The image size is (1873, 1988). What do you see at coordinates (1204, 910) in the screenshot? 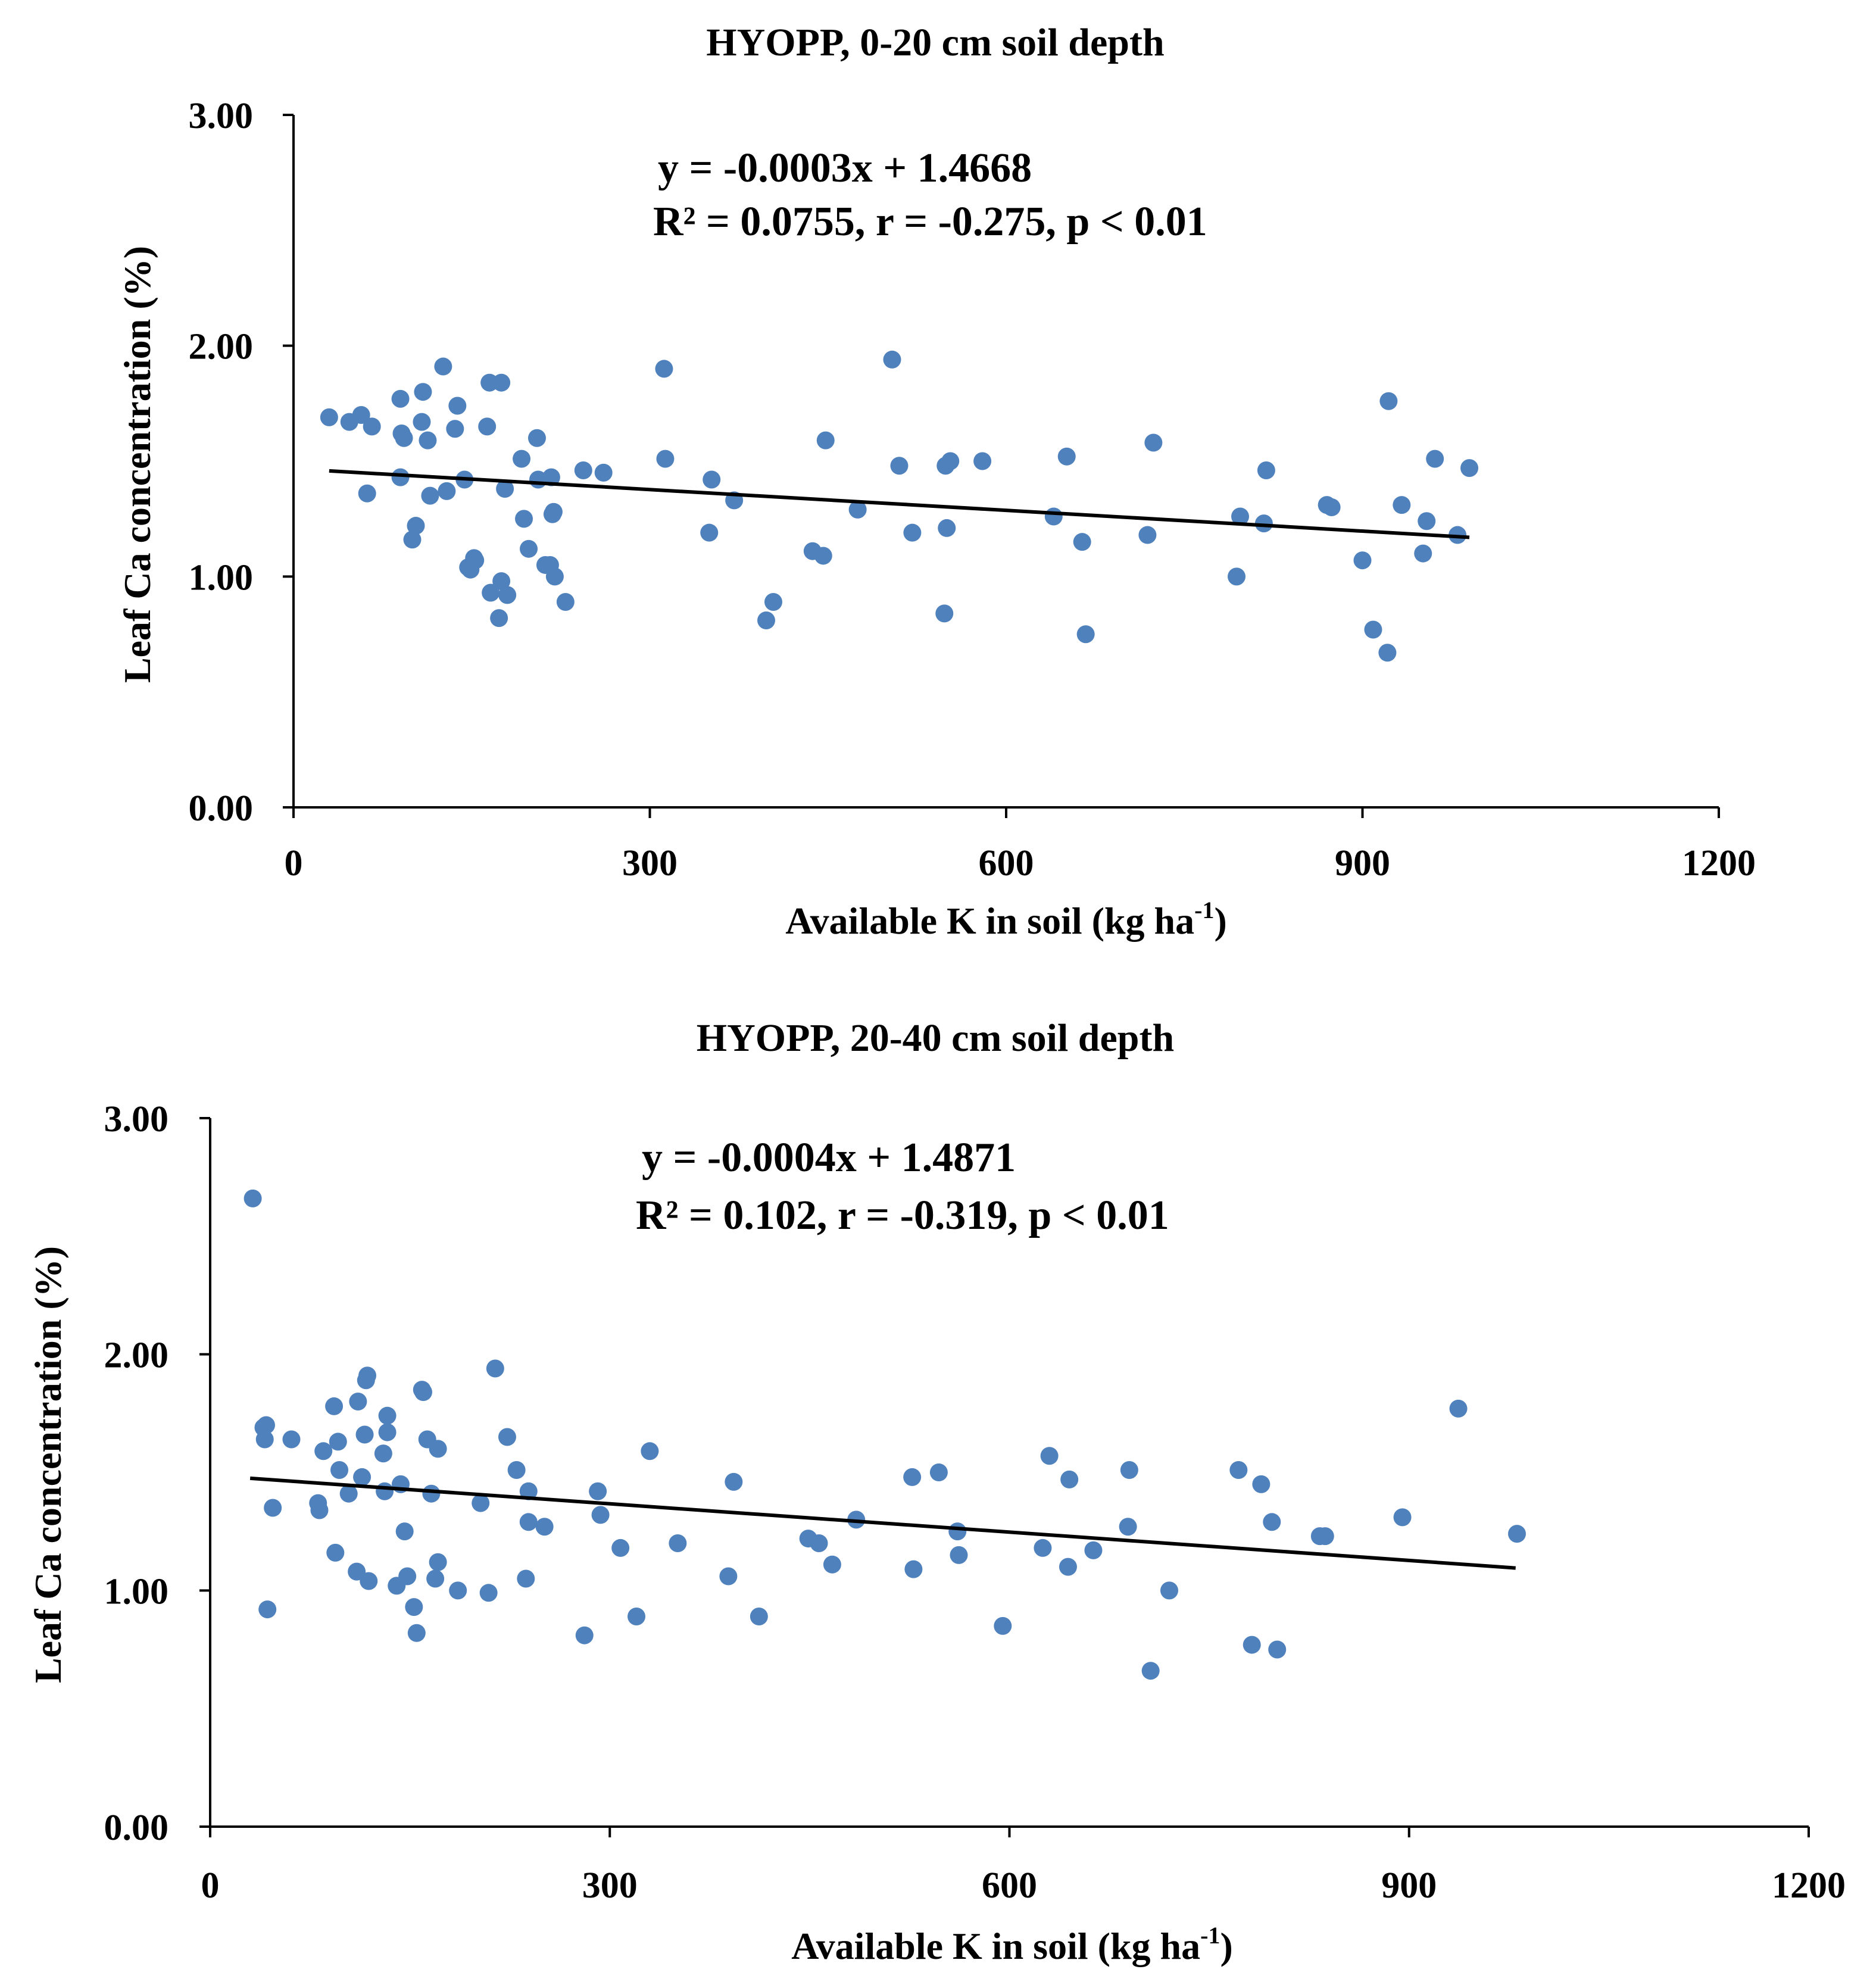
I see `x-axis-label-sup: -1` at bounding box center [1204, 910].